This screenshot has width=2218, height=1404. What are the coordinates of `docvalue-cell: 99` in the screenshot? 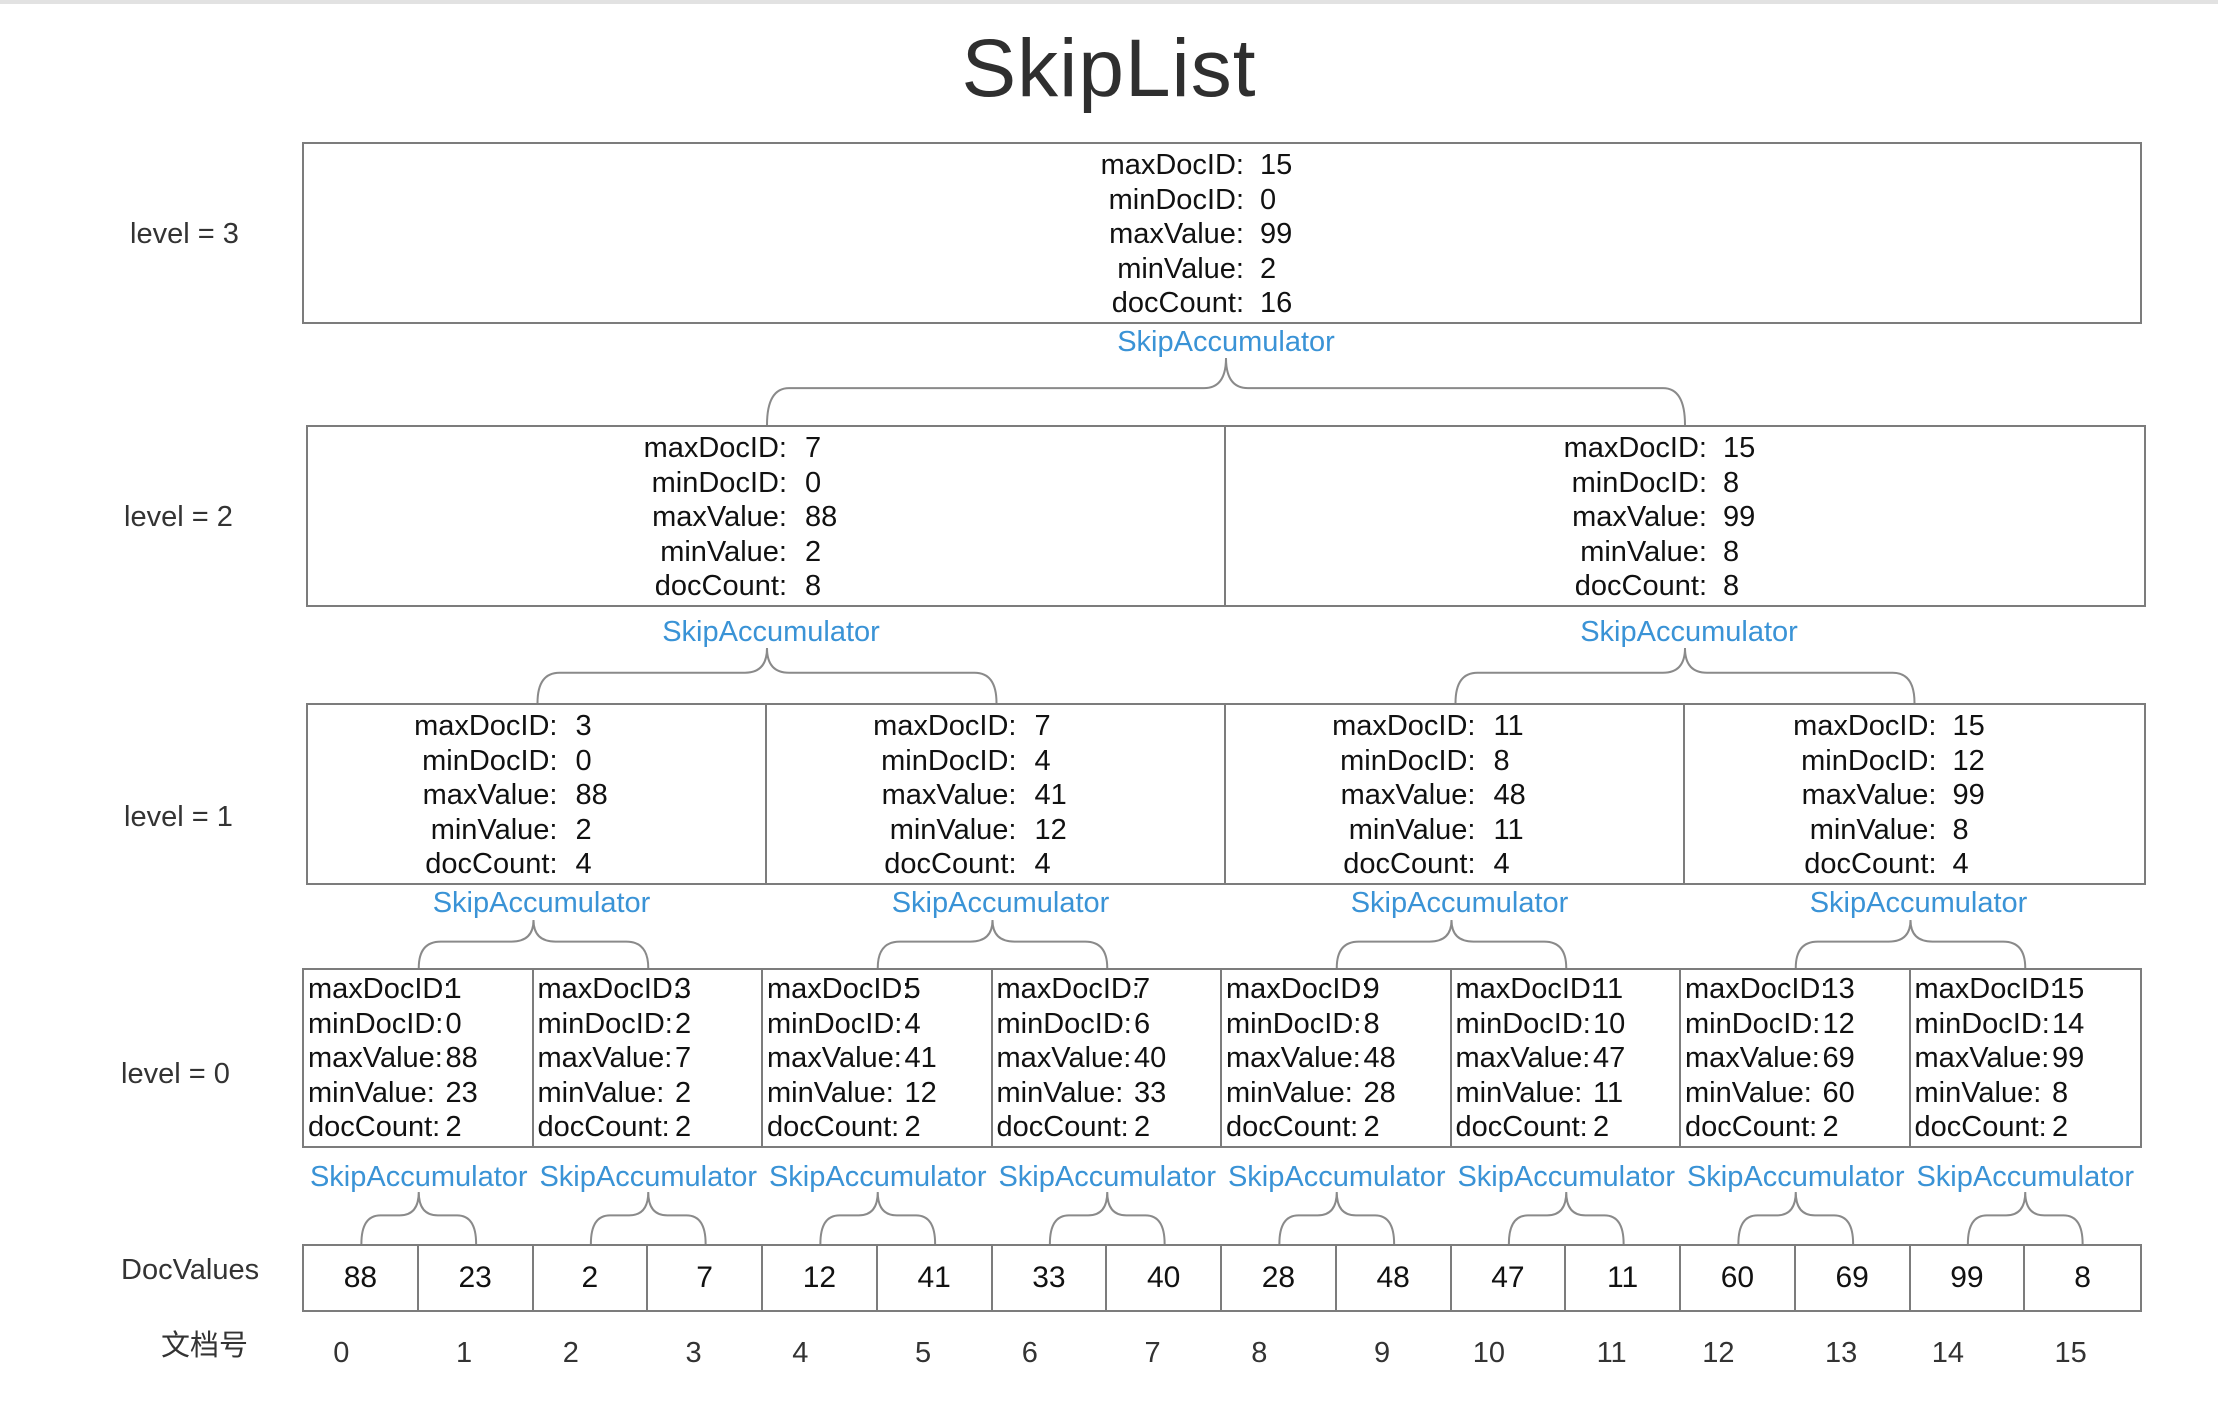 It's located at (1968, 1278).